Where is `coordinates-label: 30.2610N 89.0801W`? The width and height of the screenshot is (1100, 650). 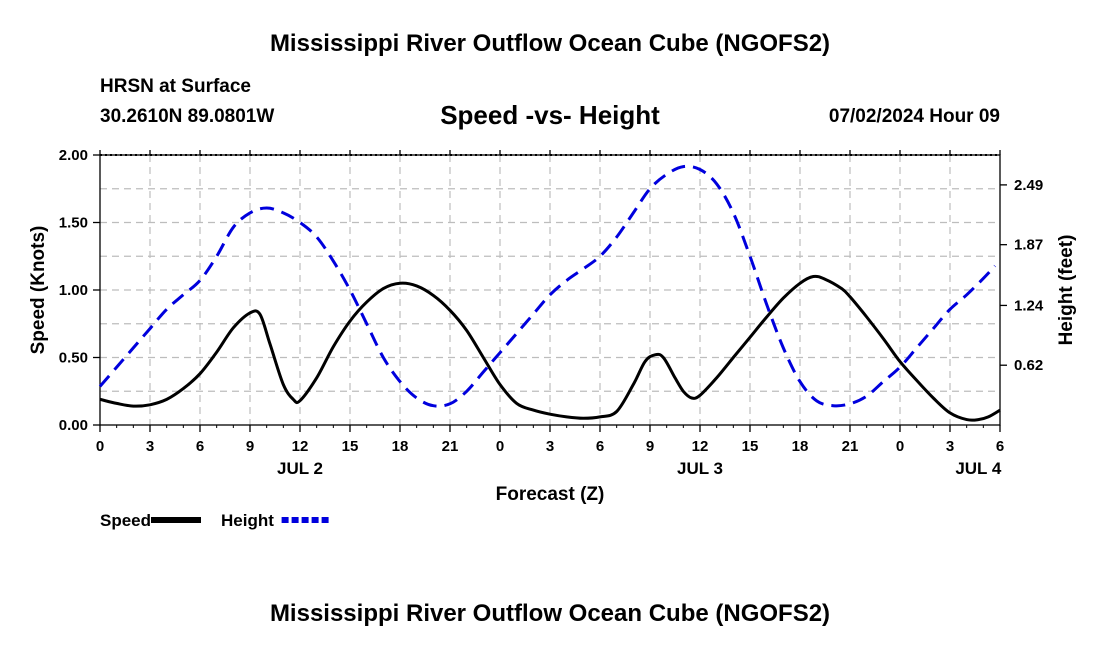 coordinates-label: 30.2610N 89.0801W is located at coordinates (187, 116).